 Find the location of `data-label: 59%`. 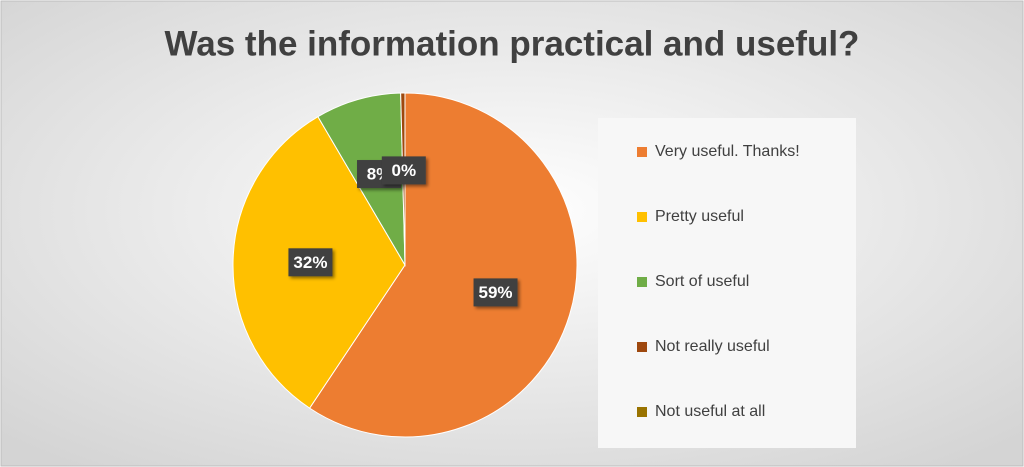

data-label: 59% is located at coordinates (496, 292).